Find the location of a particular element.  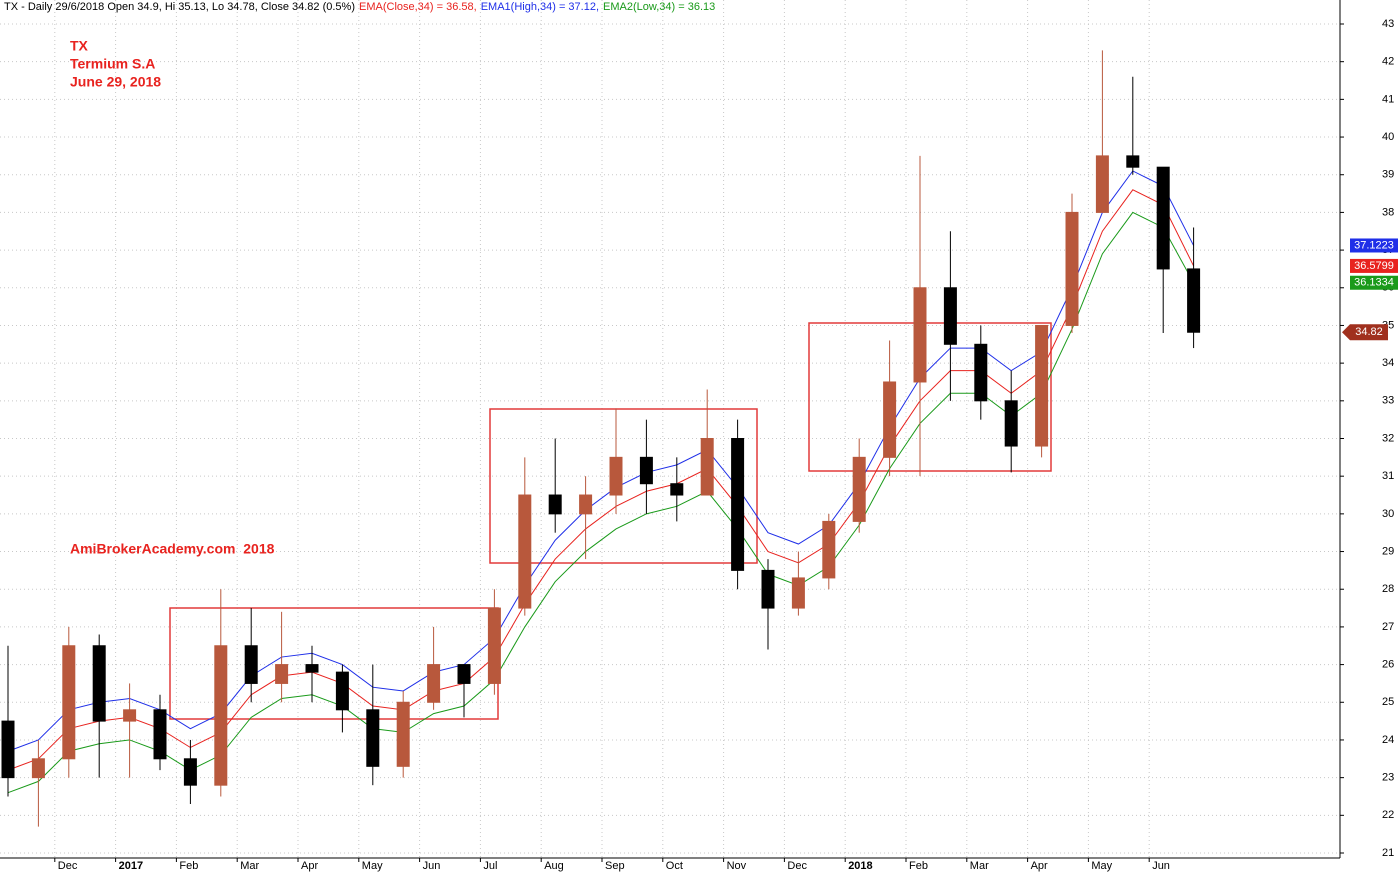

y-tick-label: 32 is located at coordinates (1388, 438).